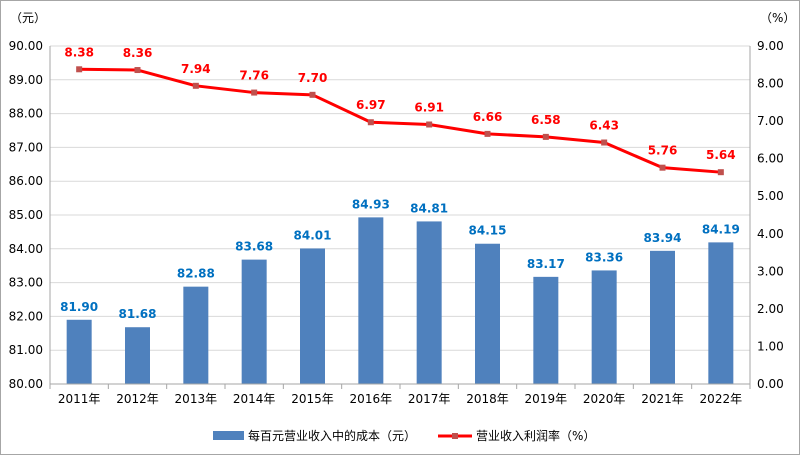  I want to click on right-axis-unit: （%）, so click(777, 18).